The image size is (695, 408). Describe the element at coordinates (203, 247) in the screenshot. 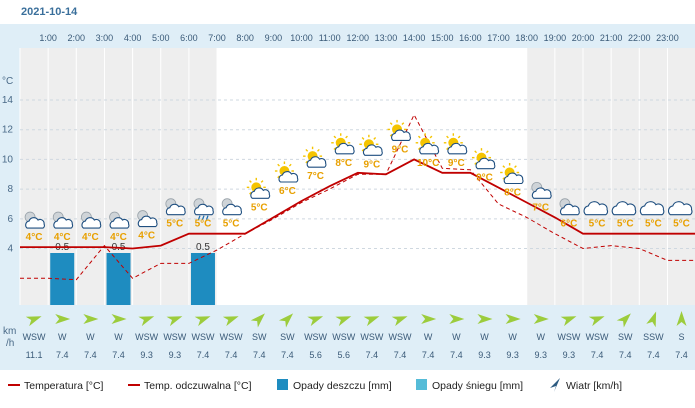

I see `rain-value-label: 0.5` at that location.